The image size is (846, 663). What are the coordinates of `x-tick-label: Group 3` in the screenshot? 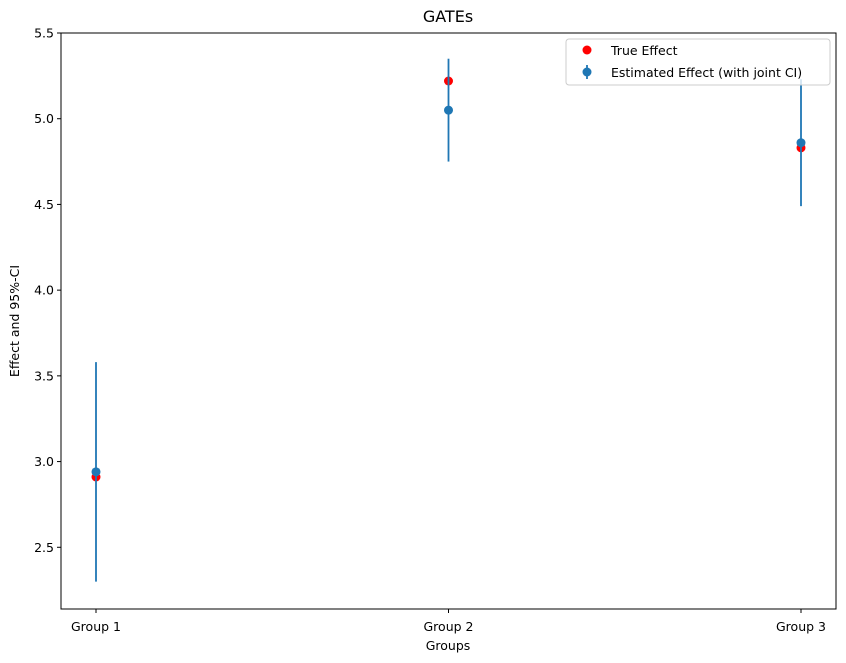 It's located at (801, 626).